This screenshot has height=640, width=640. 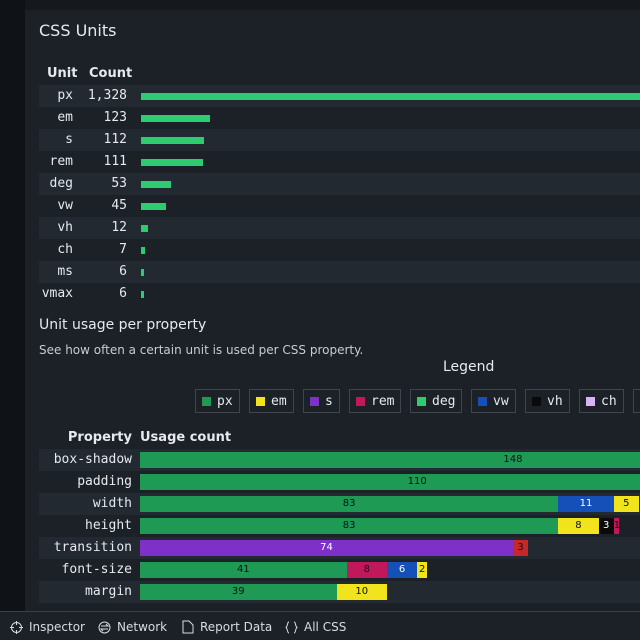 What do you see at coordinates (501, 401) in the screenshot?
I see `legend-label: vw` at bounding box center [501, 401].